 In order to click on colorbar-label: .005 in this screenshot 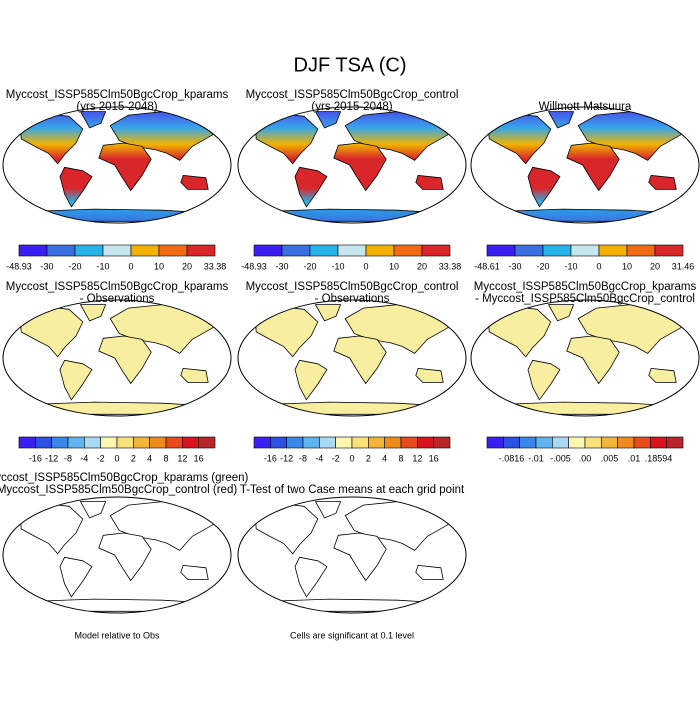, I will do `click(610, 458)`.